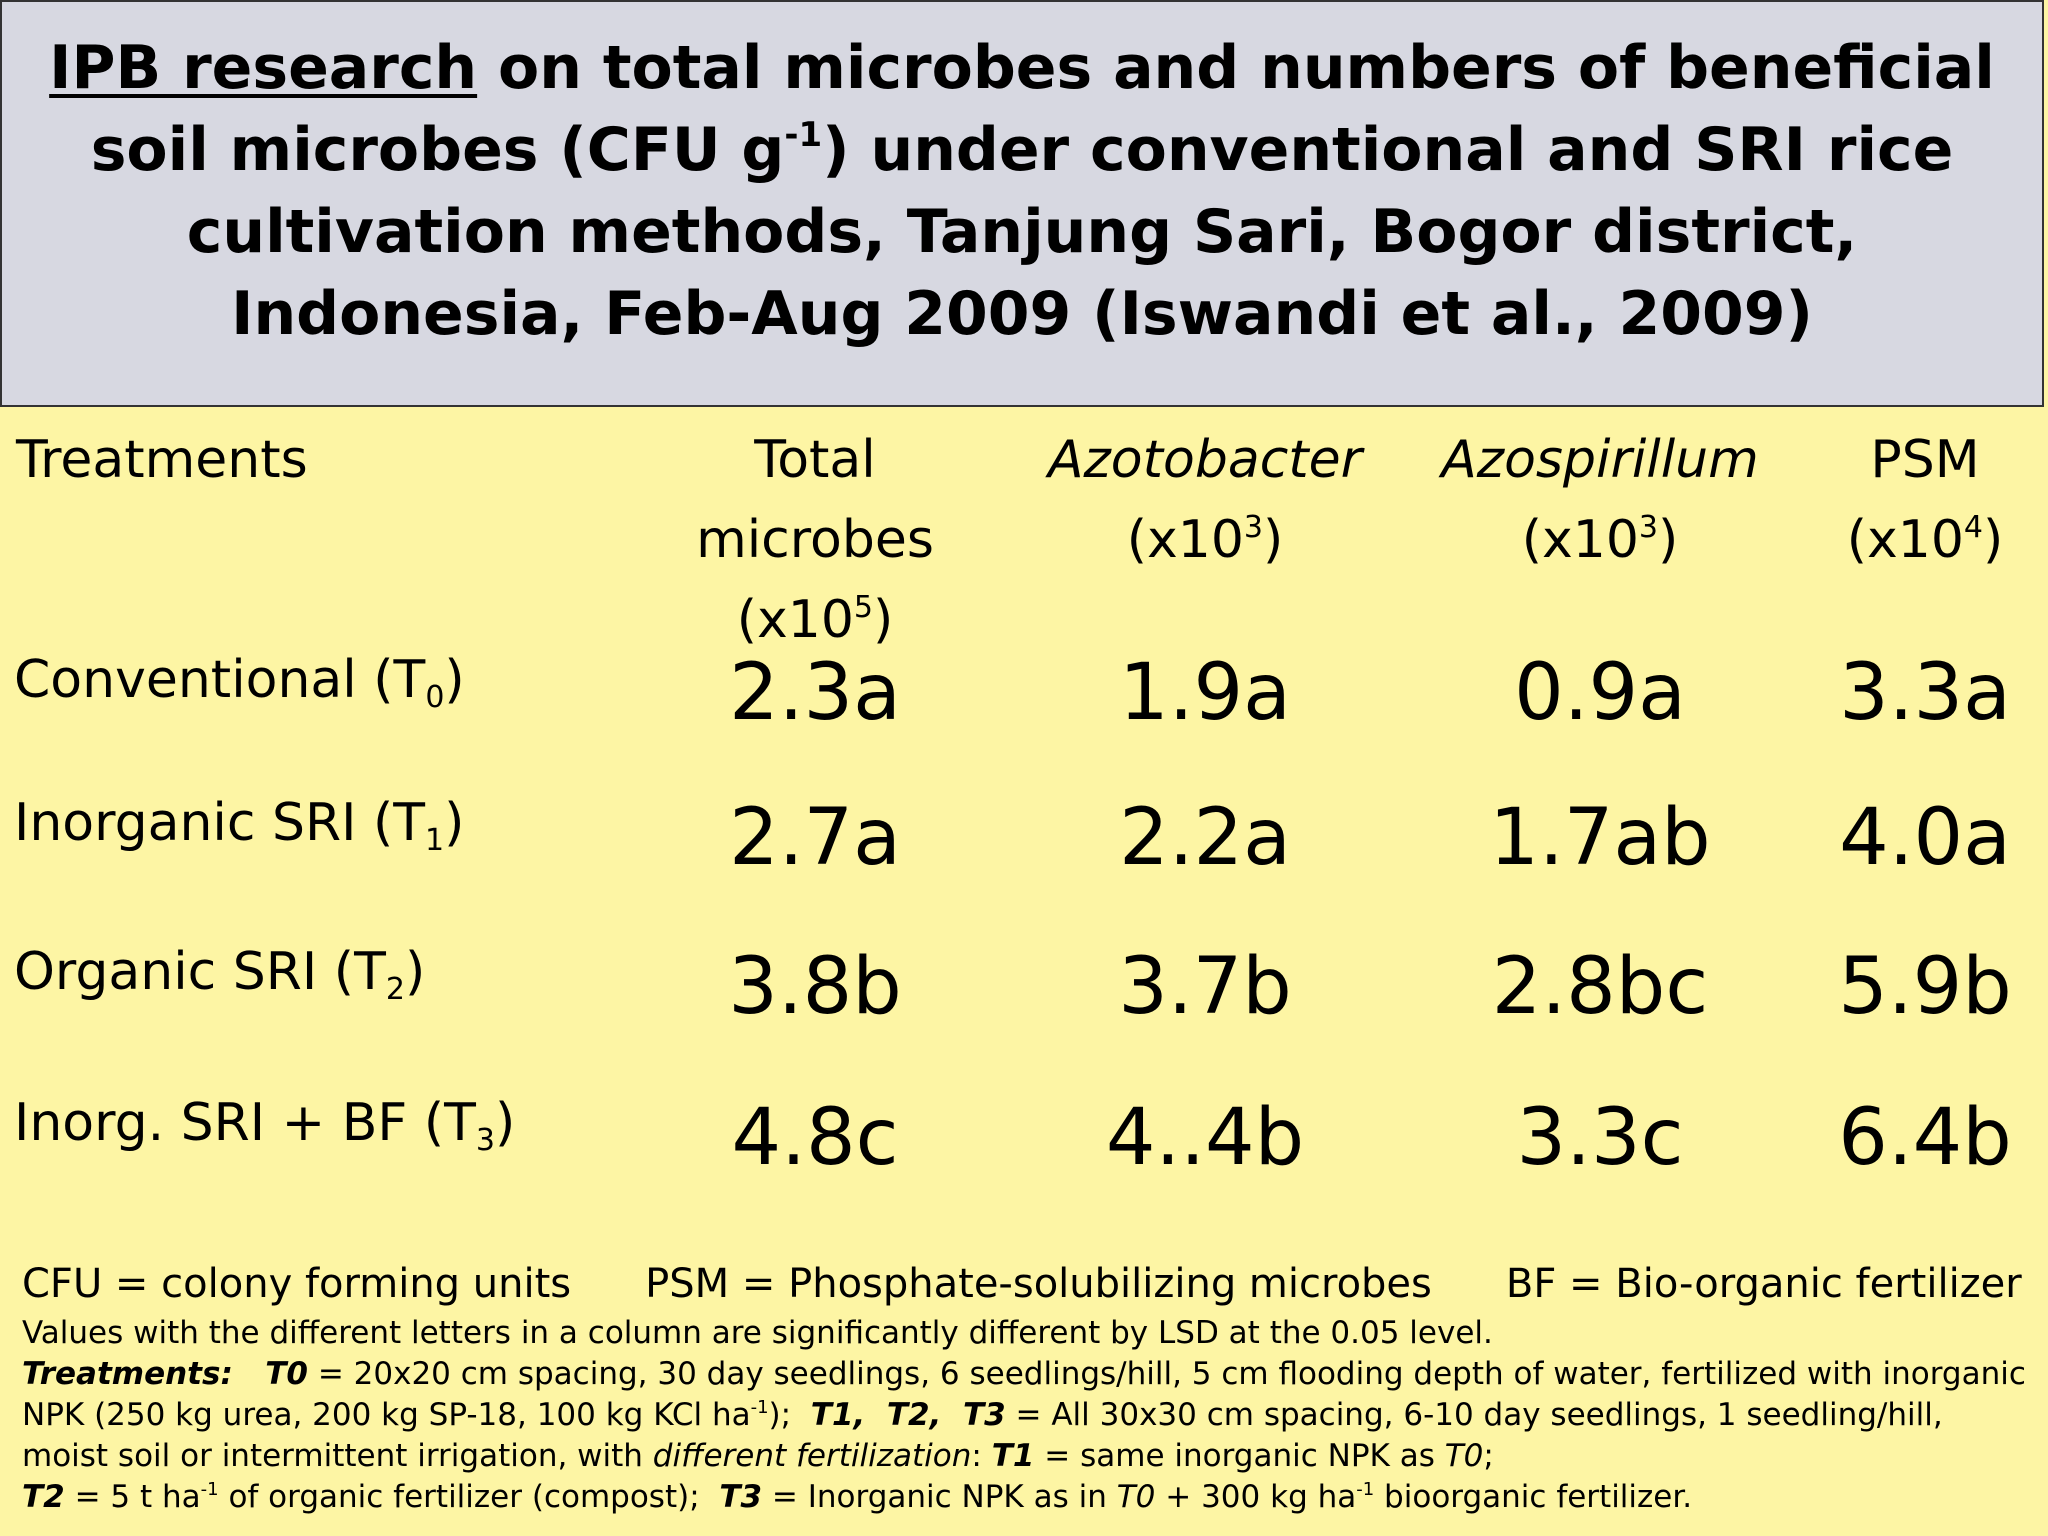  What do you see at coordinates (1253, 527) in the screenshot?
I see `header-azotobacter-unit-sup: 3` at bounding box center [1253, 527].